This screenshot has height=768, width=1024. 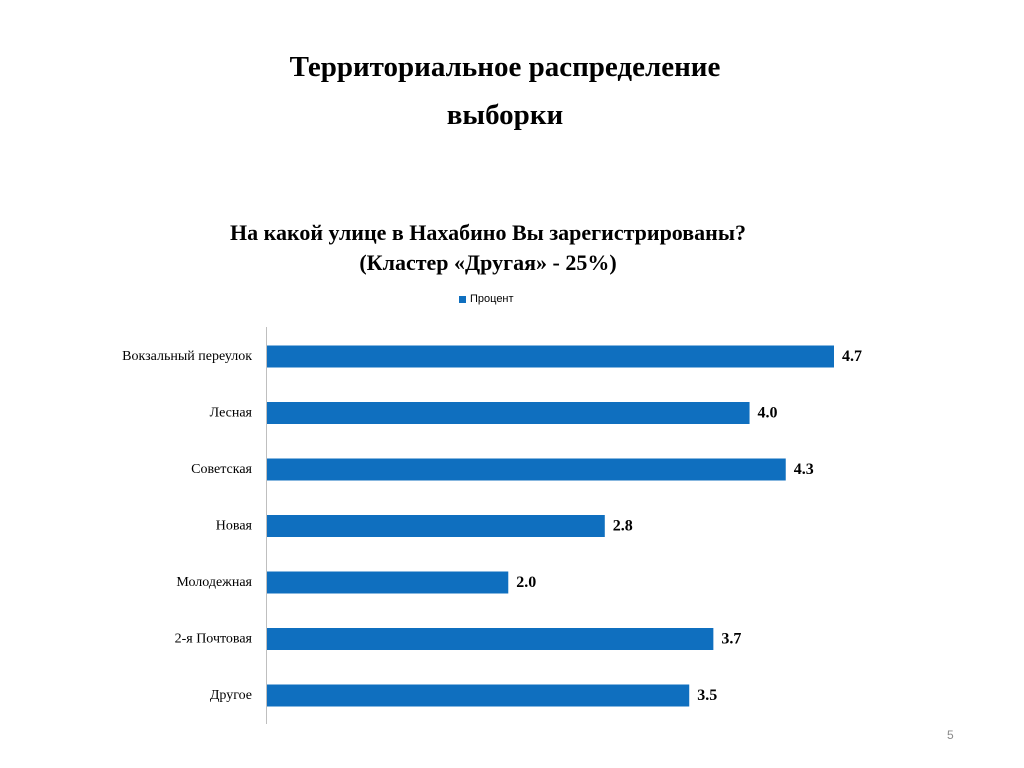 What do you see at coordinates (214, 582) in the screenshot?
I see `category-label: Молодежная` at bounding box center [214, 582].